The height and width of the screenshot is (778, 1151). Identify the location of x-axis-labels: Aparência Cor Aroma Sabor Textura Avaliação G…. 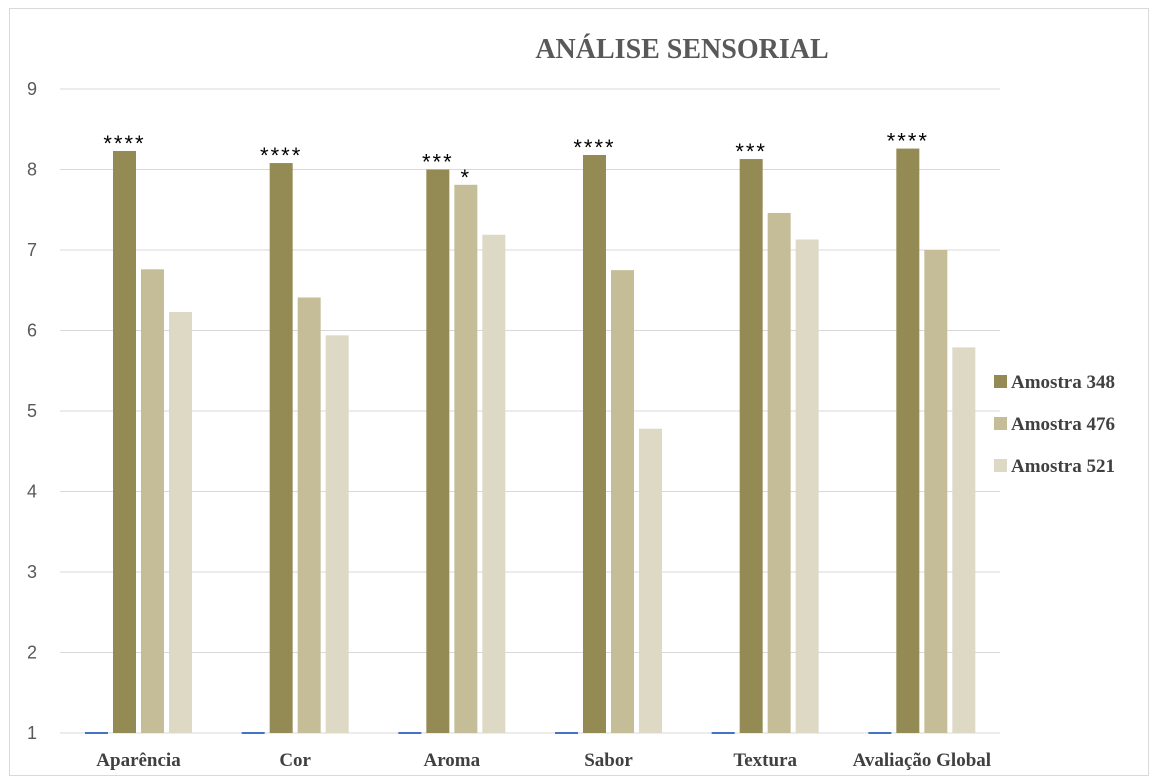
(543, 760).